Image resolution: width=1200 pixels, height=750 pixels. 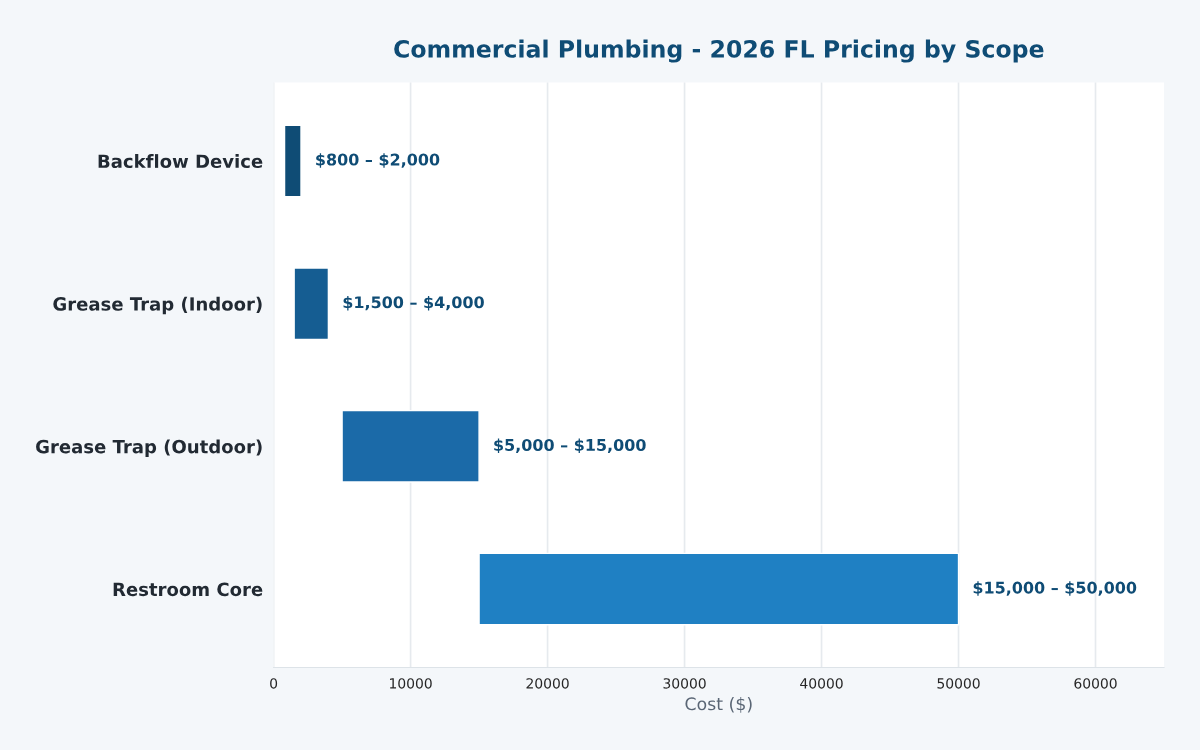 What do you see at coordinates (719, 51) in the screenshot?
I see `chart-title: Commercial Plumbing - 2026 FL Pricing by Scope` at bounding box center [719, 51].